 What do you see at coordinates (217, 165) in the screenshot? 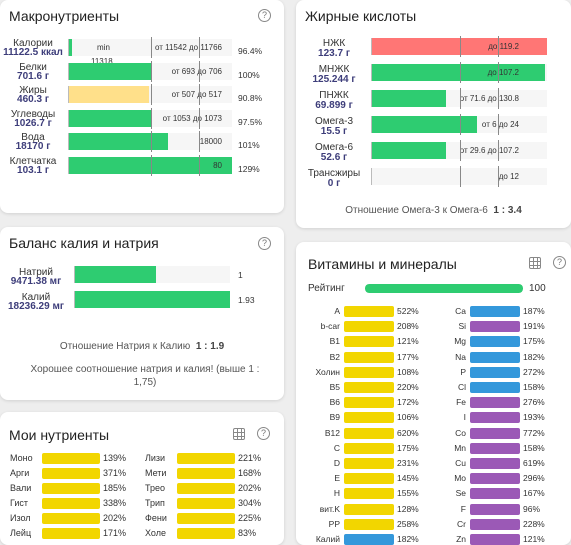
I see `macro-range: 80` at bounding box center [217, 165].